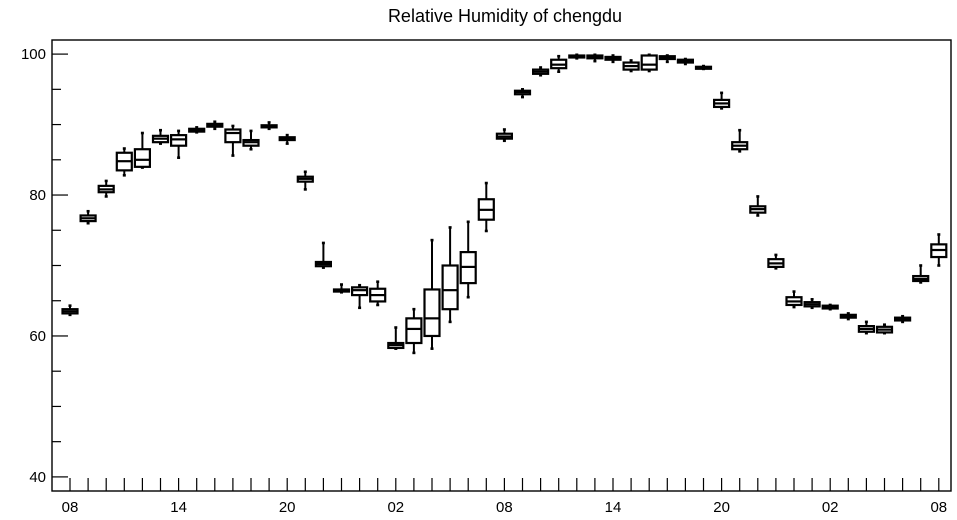  What do you see at coordinates (33, 54) in the screenshot?
I see `y-tick-label: 100` at bounding box center [33, 54].